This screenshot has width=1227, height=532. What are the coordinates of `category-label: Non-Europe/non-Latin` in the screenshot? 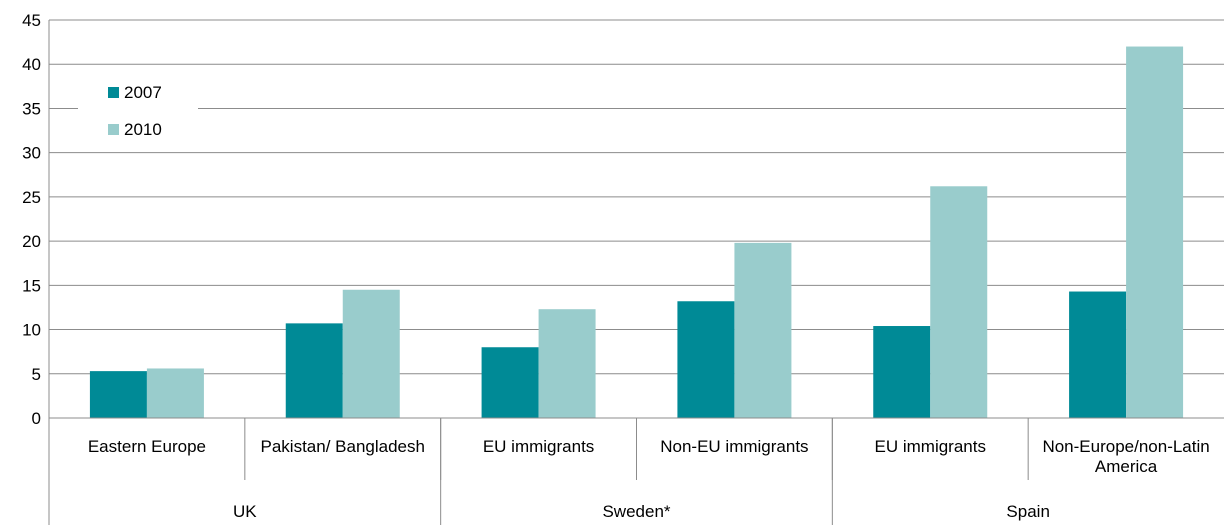 It's located at (1125, 446).